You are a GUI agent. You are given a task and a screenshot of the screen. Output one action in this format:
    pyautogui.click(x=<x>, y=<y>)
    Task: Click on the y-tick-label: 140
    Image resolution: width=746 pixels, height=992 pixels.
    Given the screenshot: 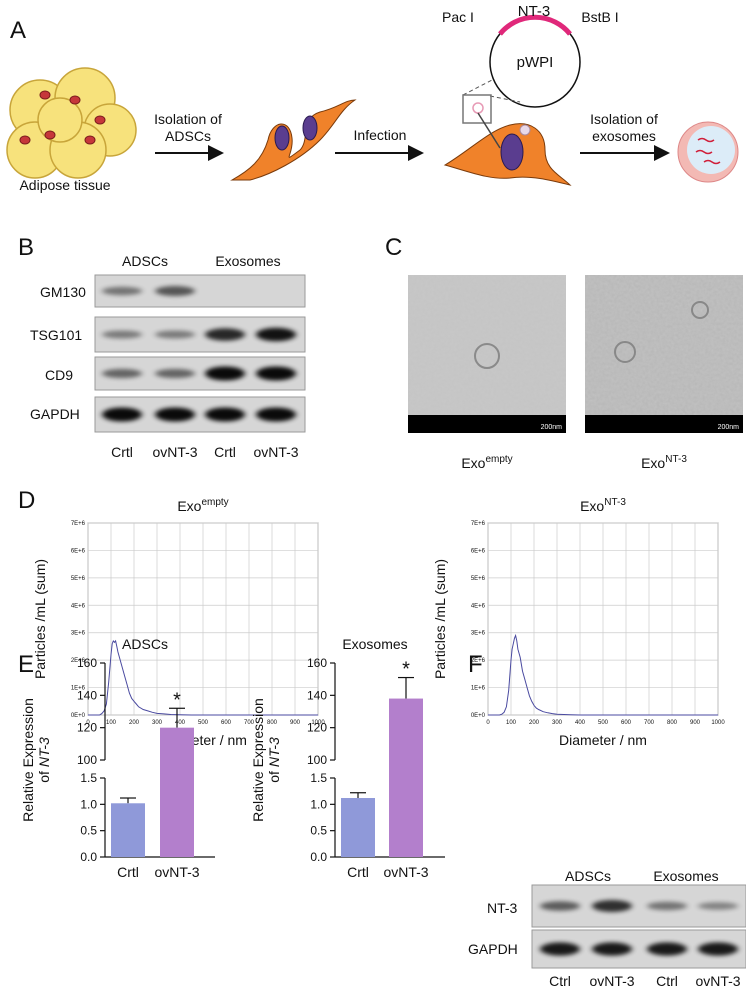 What is the action you would take?
    pyautogui.click(x=87, y=695)
    